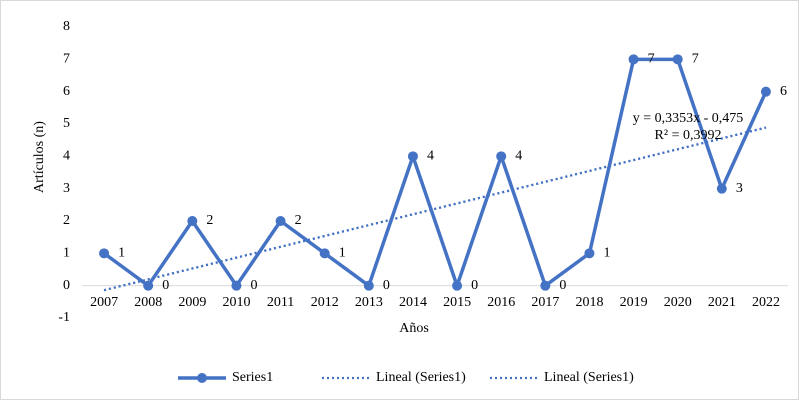  What do you see at coordinates (66, 123) in the screenshot?
I see `y-tick-label: 5` at bounding box center [66, 123].